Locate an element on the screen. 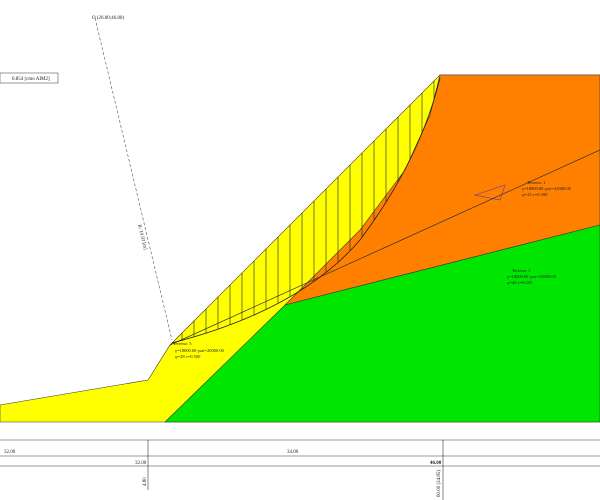  ruler is located at coordinates (300, 469).